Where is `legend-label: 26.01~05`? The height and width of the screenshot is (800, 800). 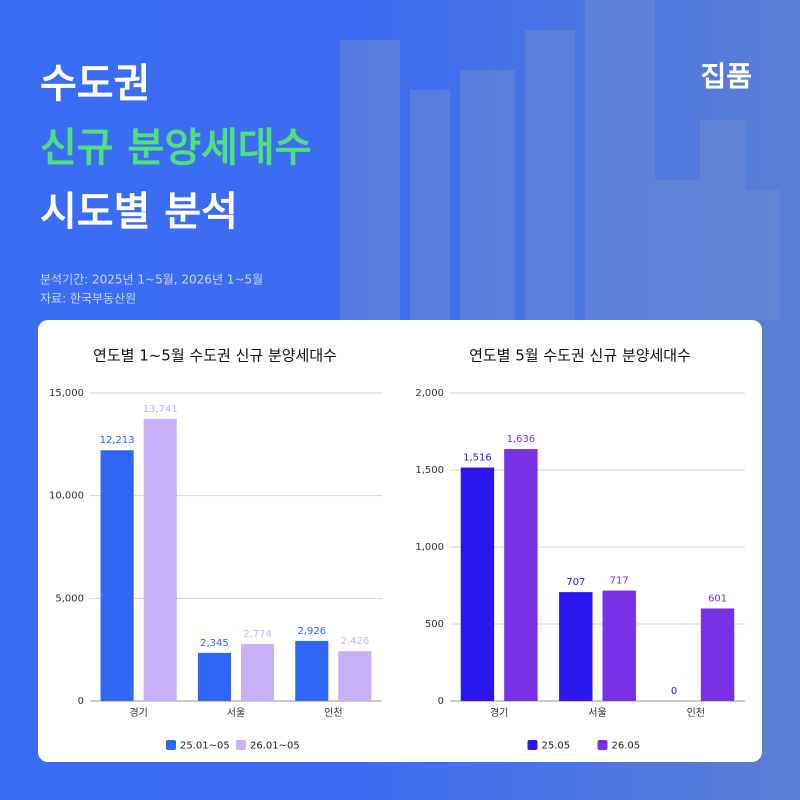 legend-label: 26.01~05 is located at coordinates (275, 746).